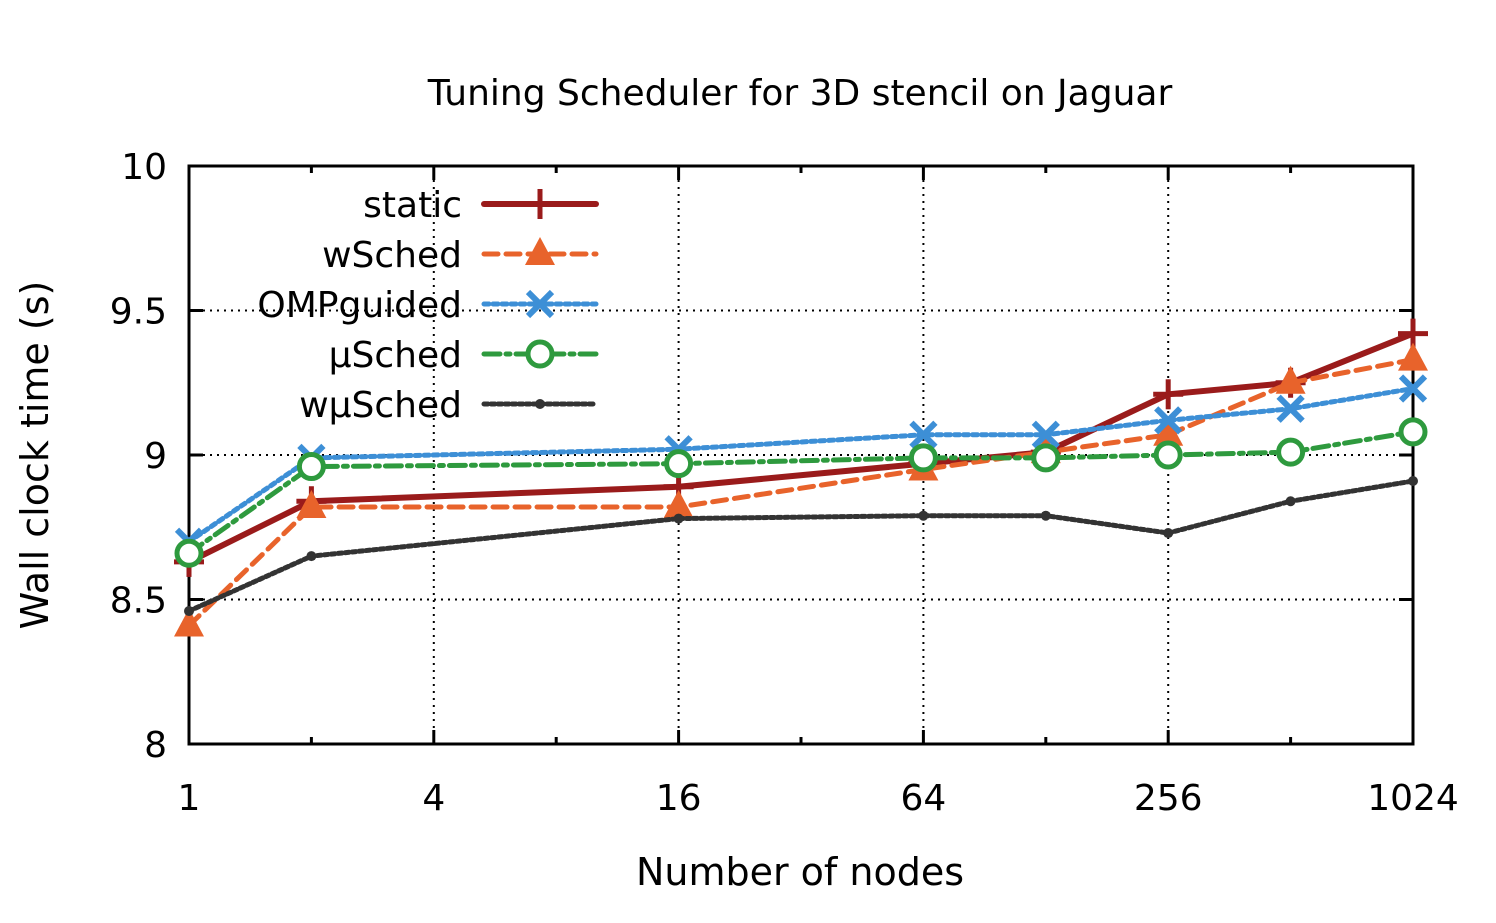 Image resolution: width=1496 pixels, height=923 pixels. I want to click on series-µSched, so click(801, 492).